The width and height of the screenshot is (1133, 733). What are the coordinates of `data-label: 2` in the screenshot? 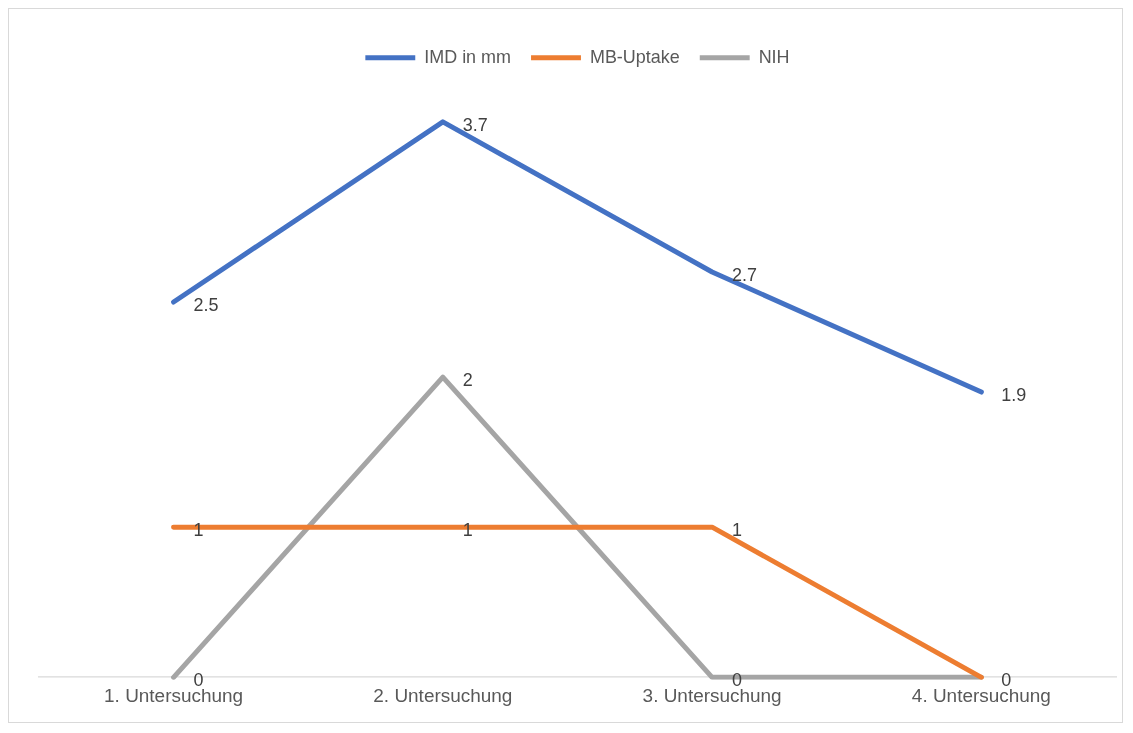 It's located at (467, 380).